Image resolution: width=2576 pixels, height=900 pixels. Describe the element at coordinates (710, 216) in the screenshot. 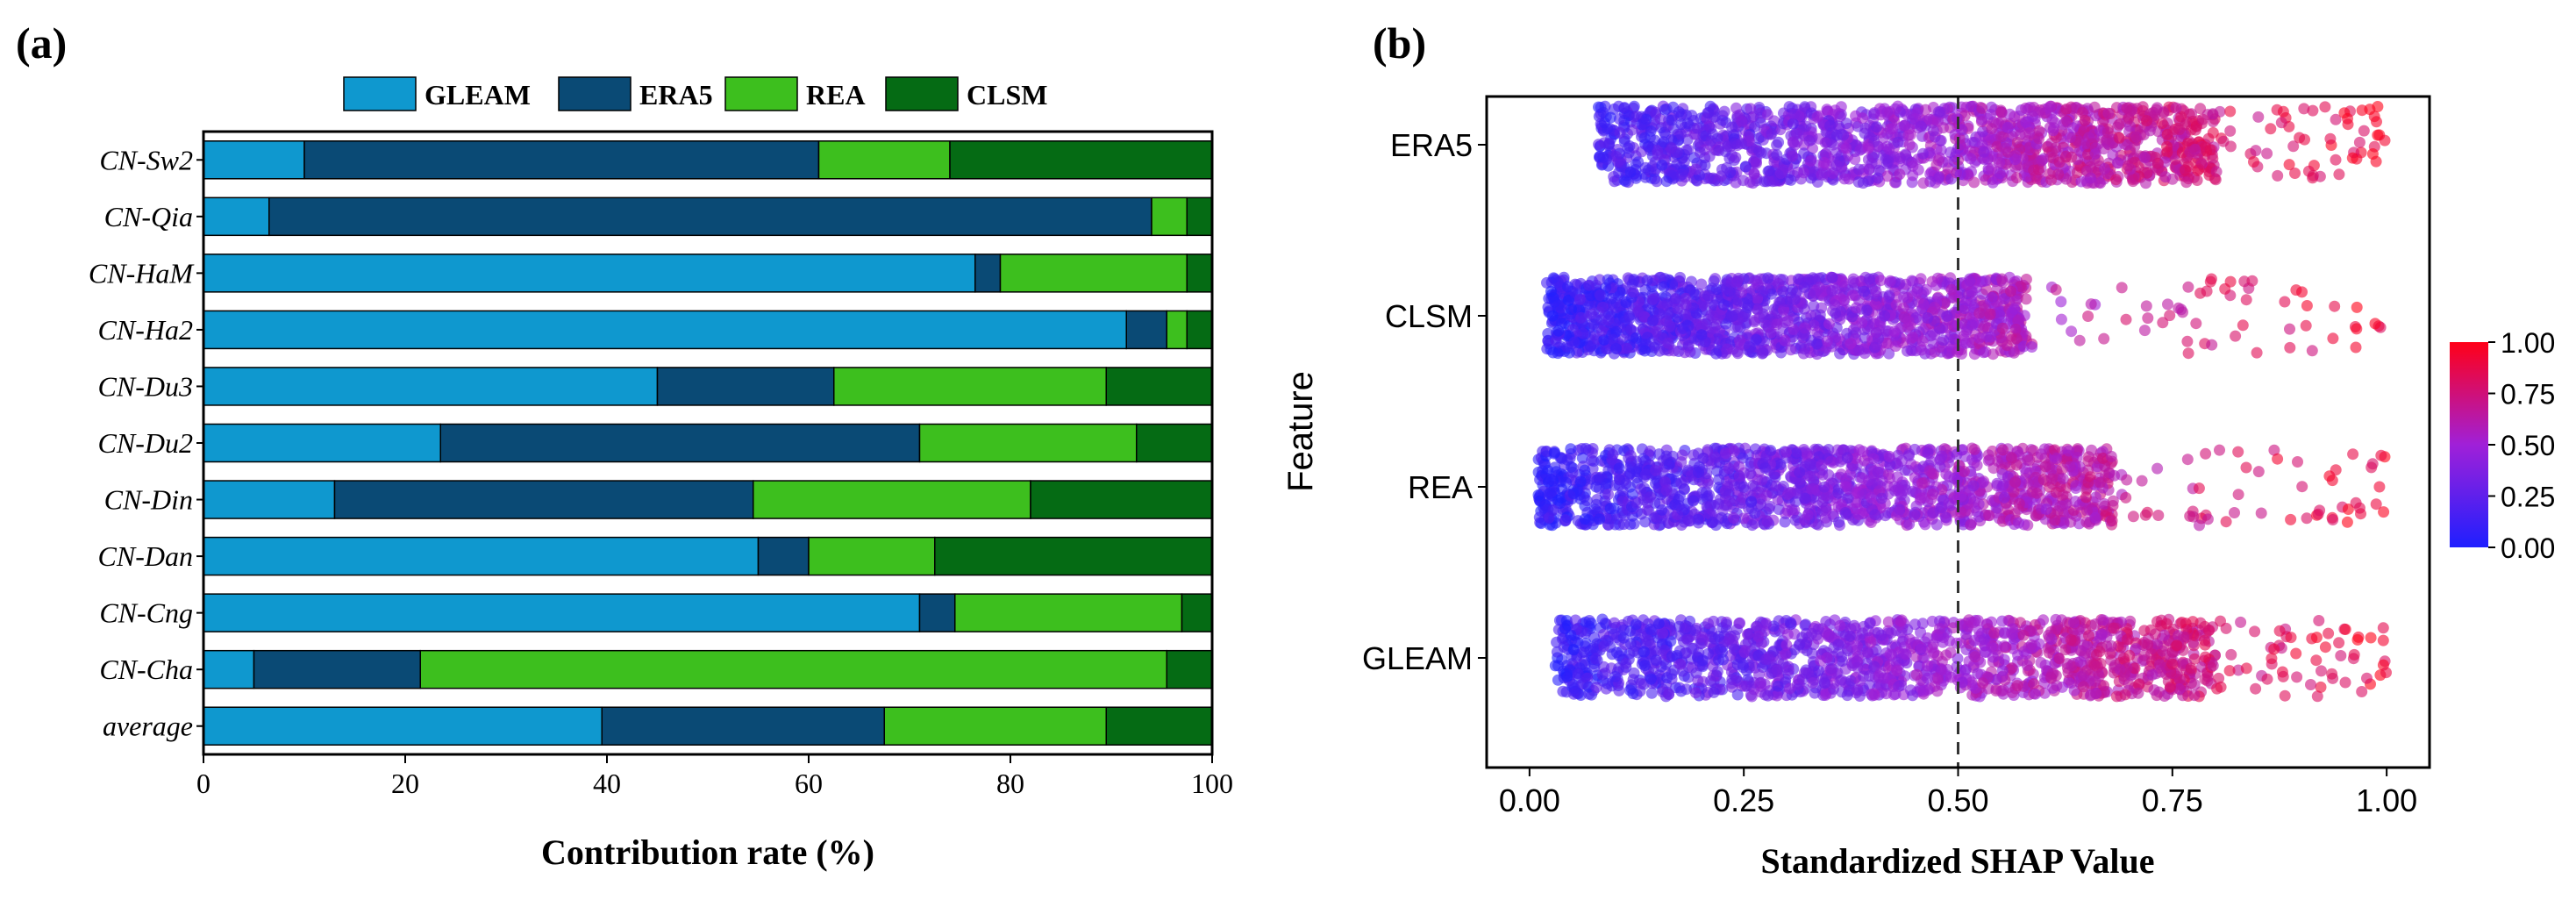

I see `bar-CN-Qia-ERA5` at that location.